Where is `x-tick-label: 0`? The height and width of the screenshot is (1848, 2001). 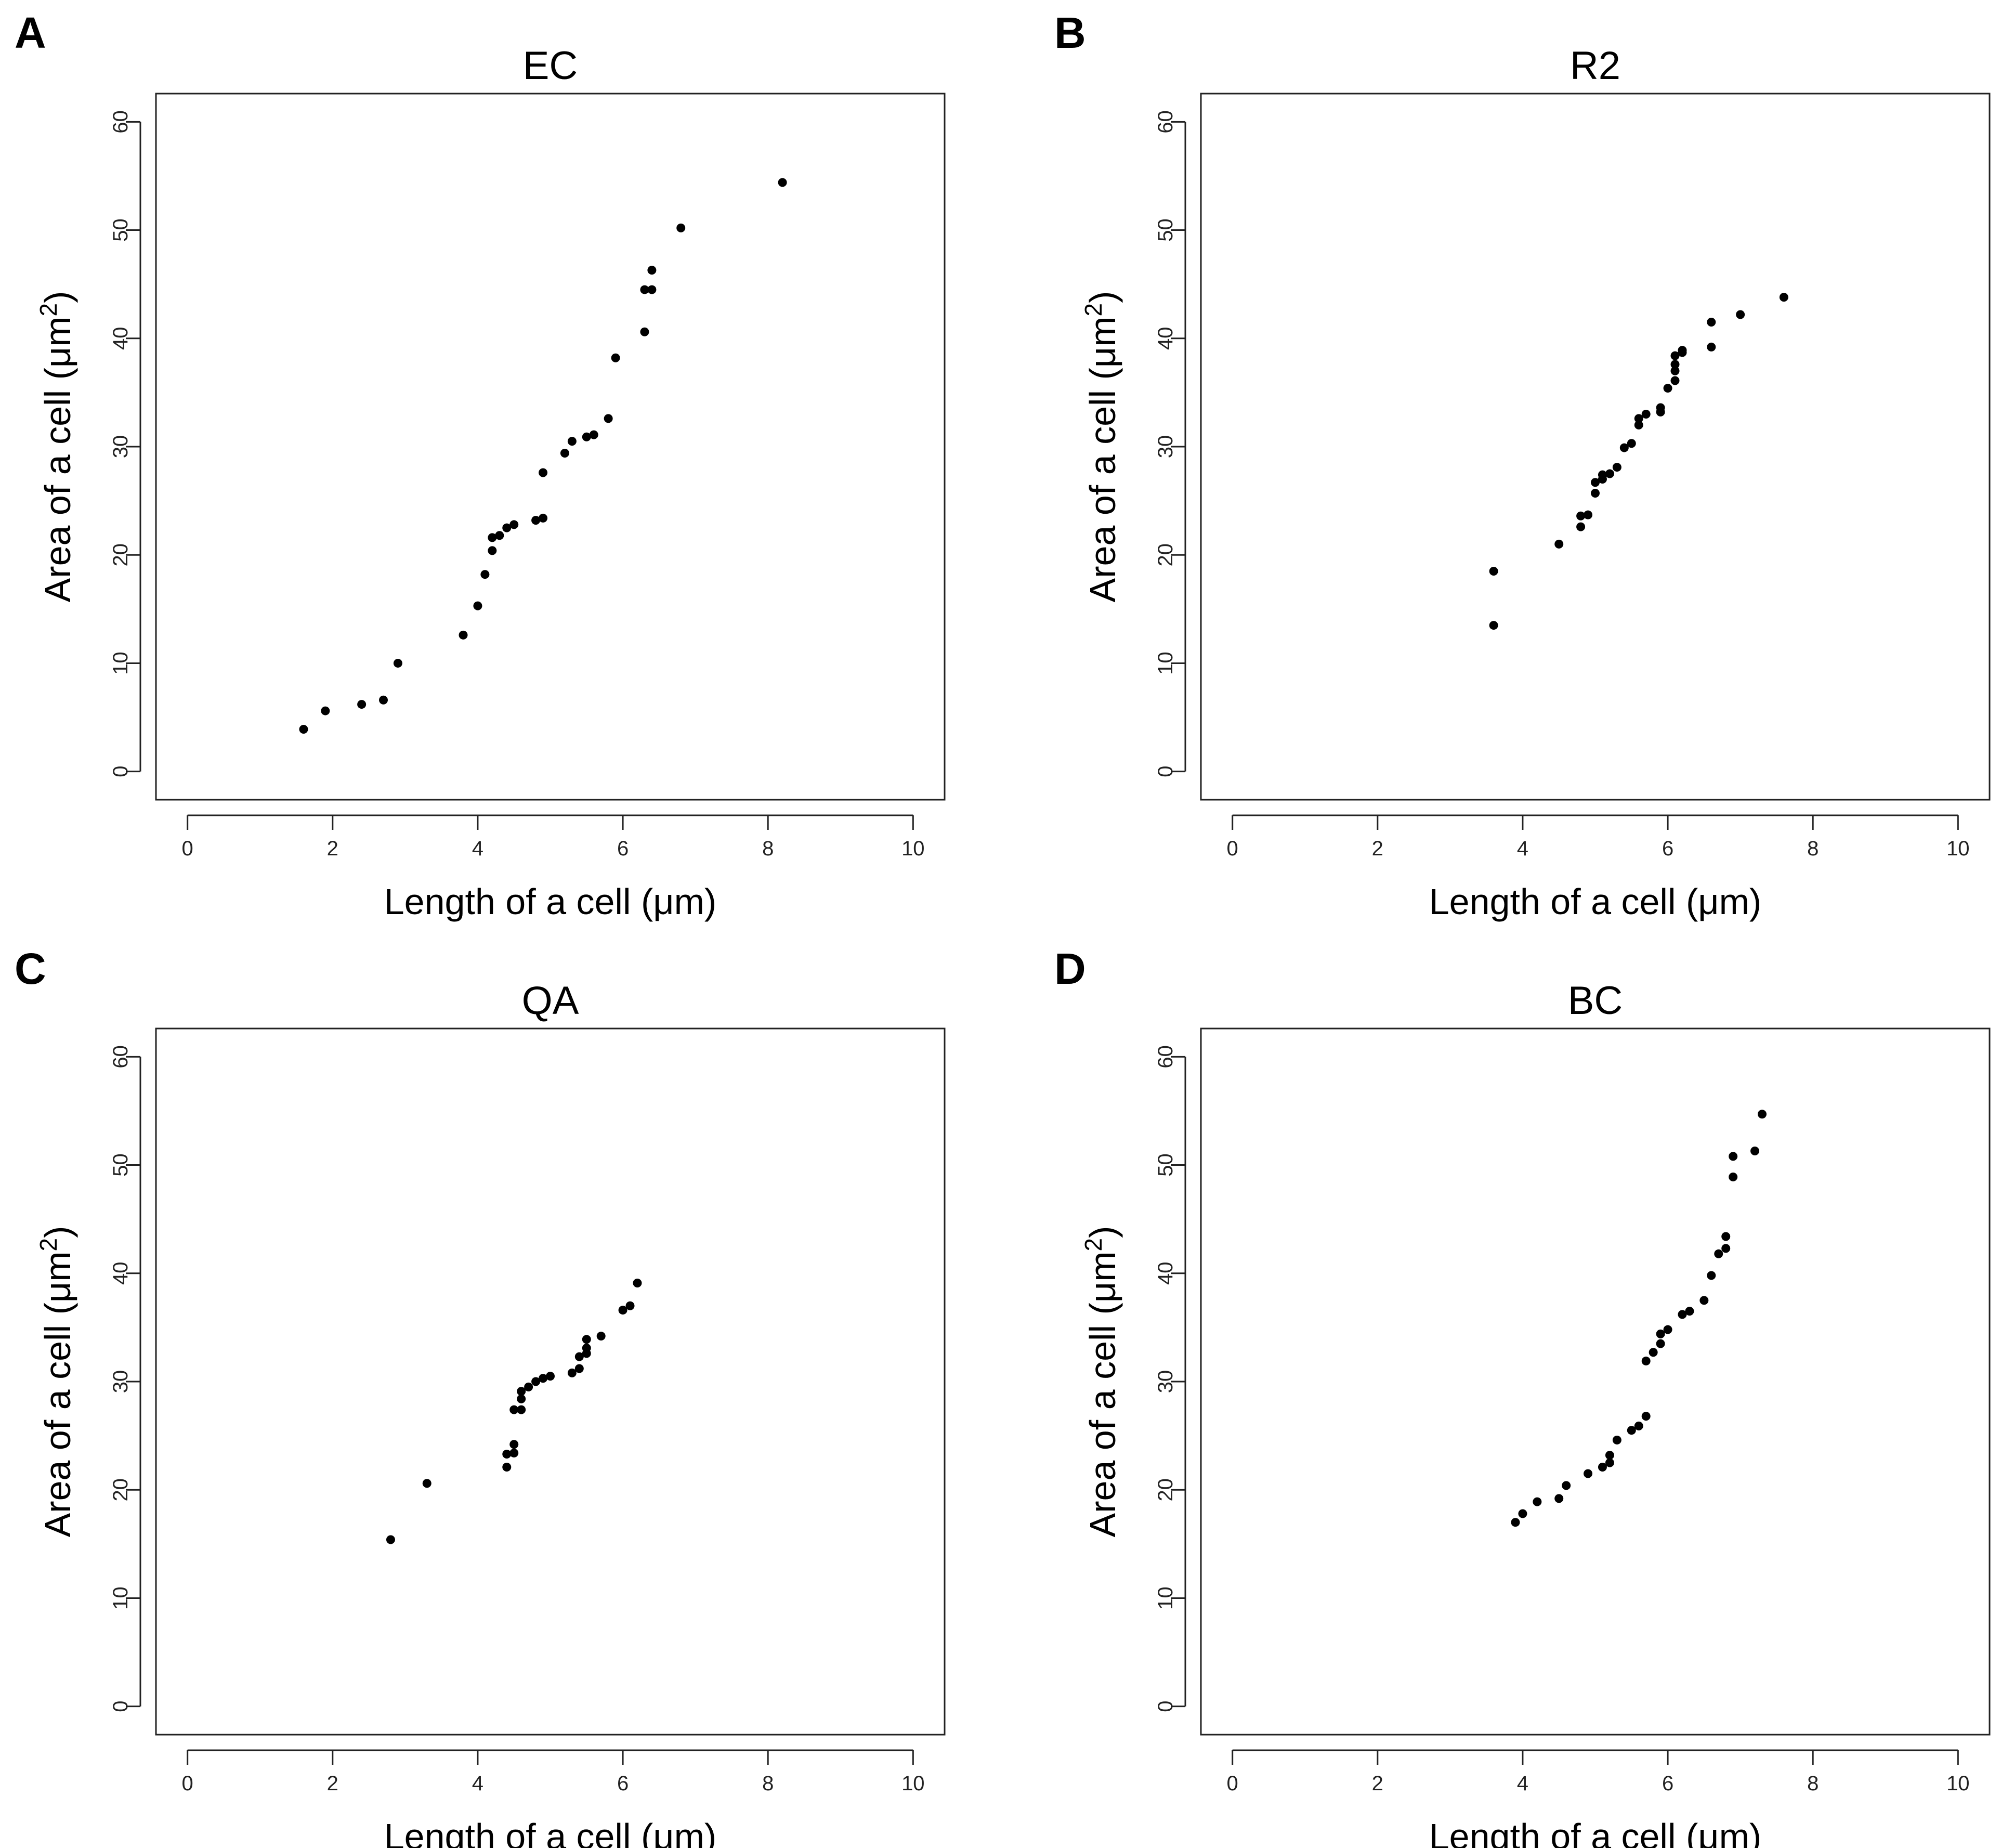 x-tick-label: 0 is located at coordinates (187, 1783).